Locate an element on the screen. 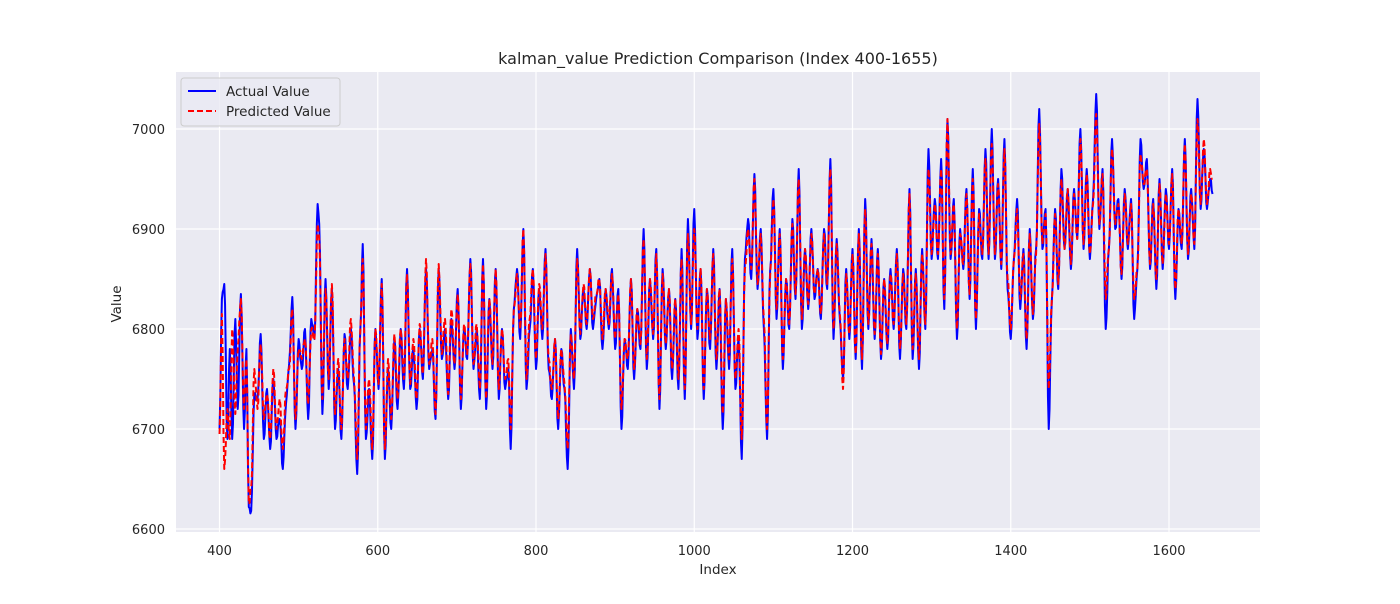  legend-predicted-label: Predicted Value is located at coordinates (278, 112).